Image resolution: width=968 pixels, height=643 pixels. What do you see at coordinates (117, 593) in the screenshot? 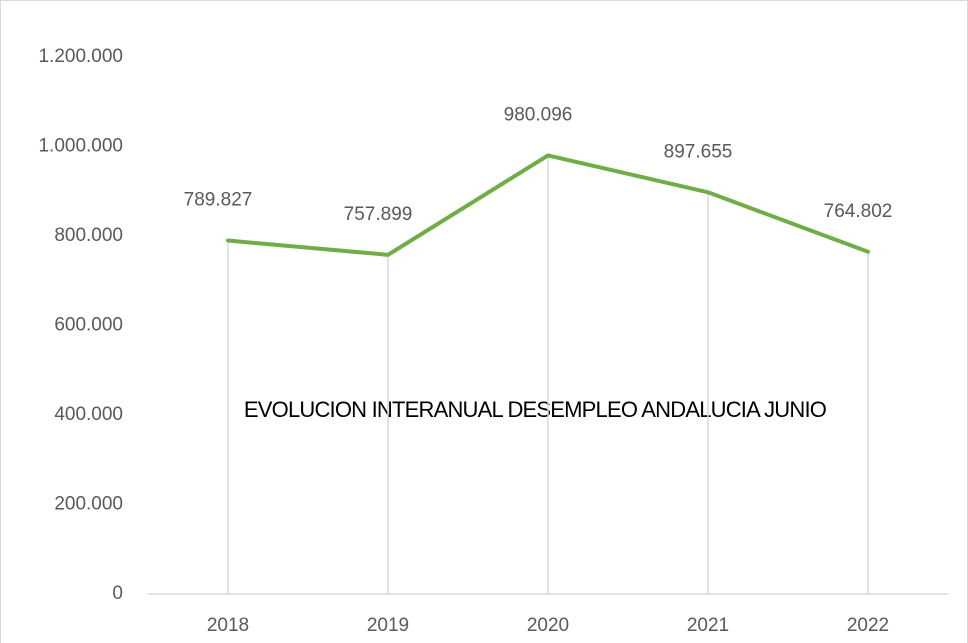
I see `y-tick-label: 0` at bounding box center [117, 593].